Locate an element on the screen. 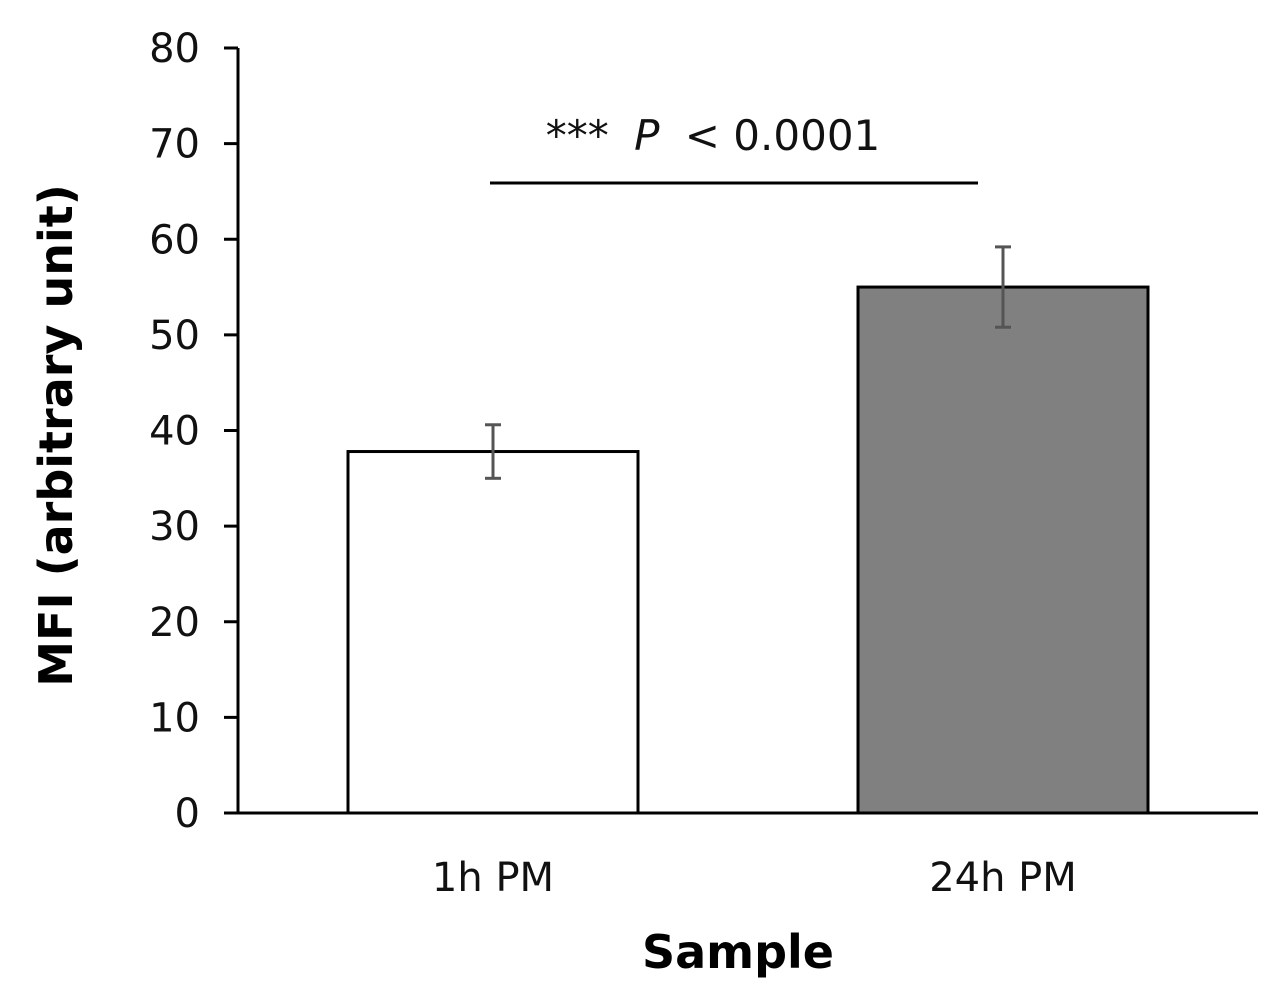  y-tick-label: 70 is located at coordinates (174, 145).